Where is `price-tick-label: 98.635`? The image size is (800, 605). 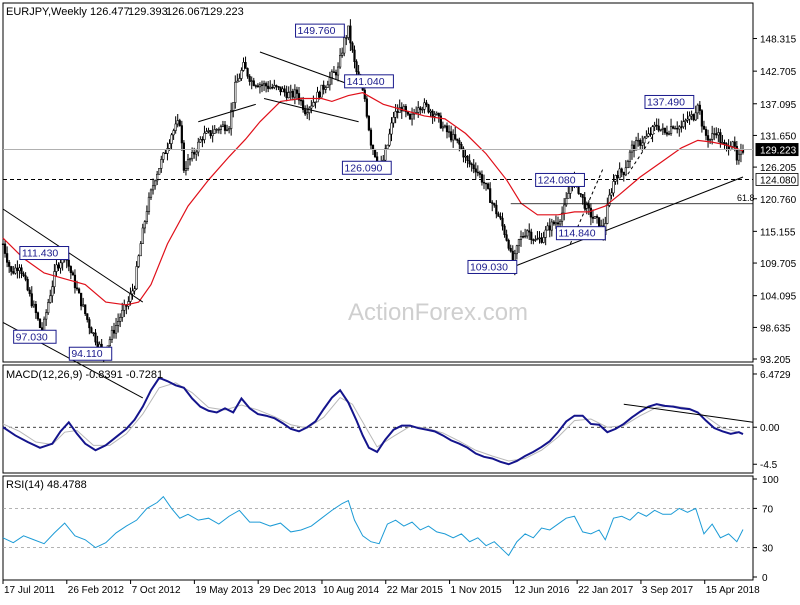 price-tick-label: 98.635 is located at coordinates (775, 328).